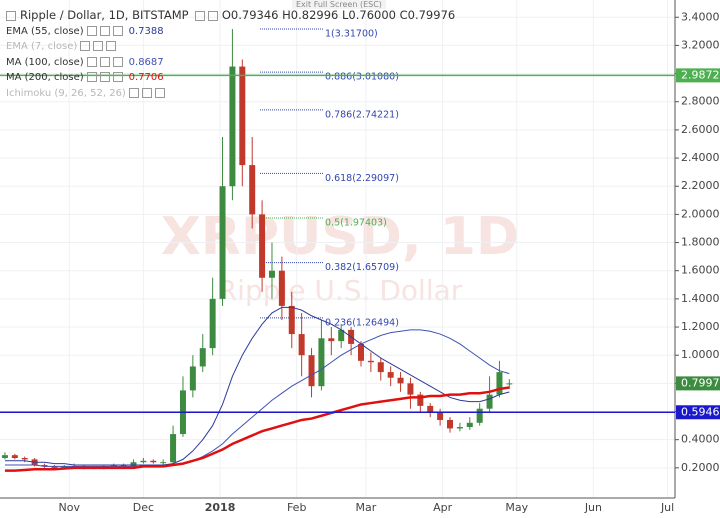 This screenshot has width=720, height=518. Describe the element at coordinates (230, 47) in the screenshot. I see `legend-row: EMA (7, close)` at that location.